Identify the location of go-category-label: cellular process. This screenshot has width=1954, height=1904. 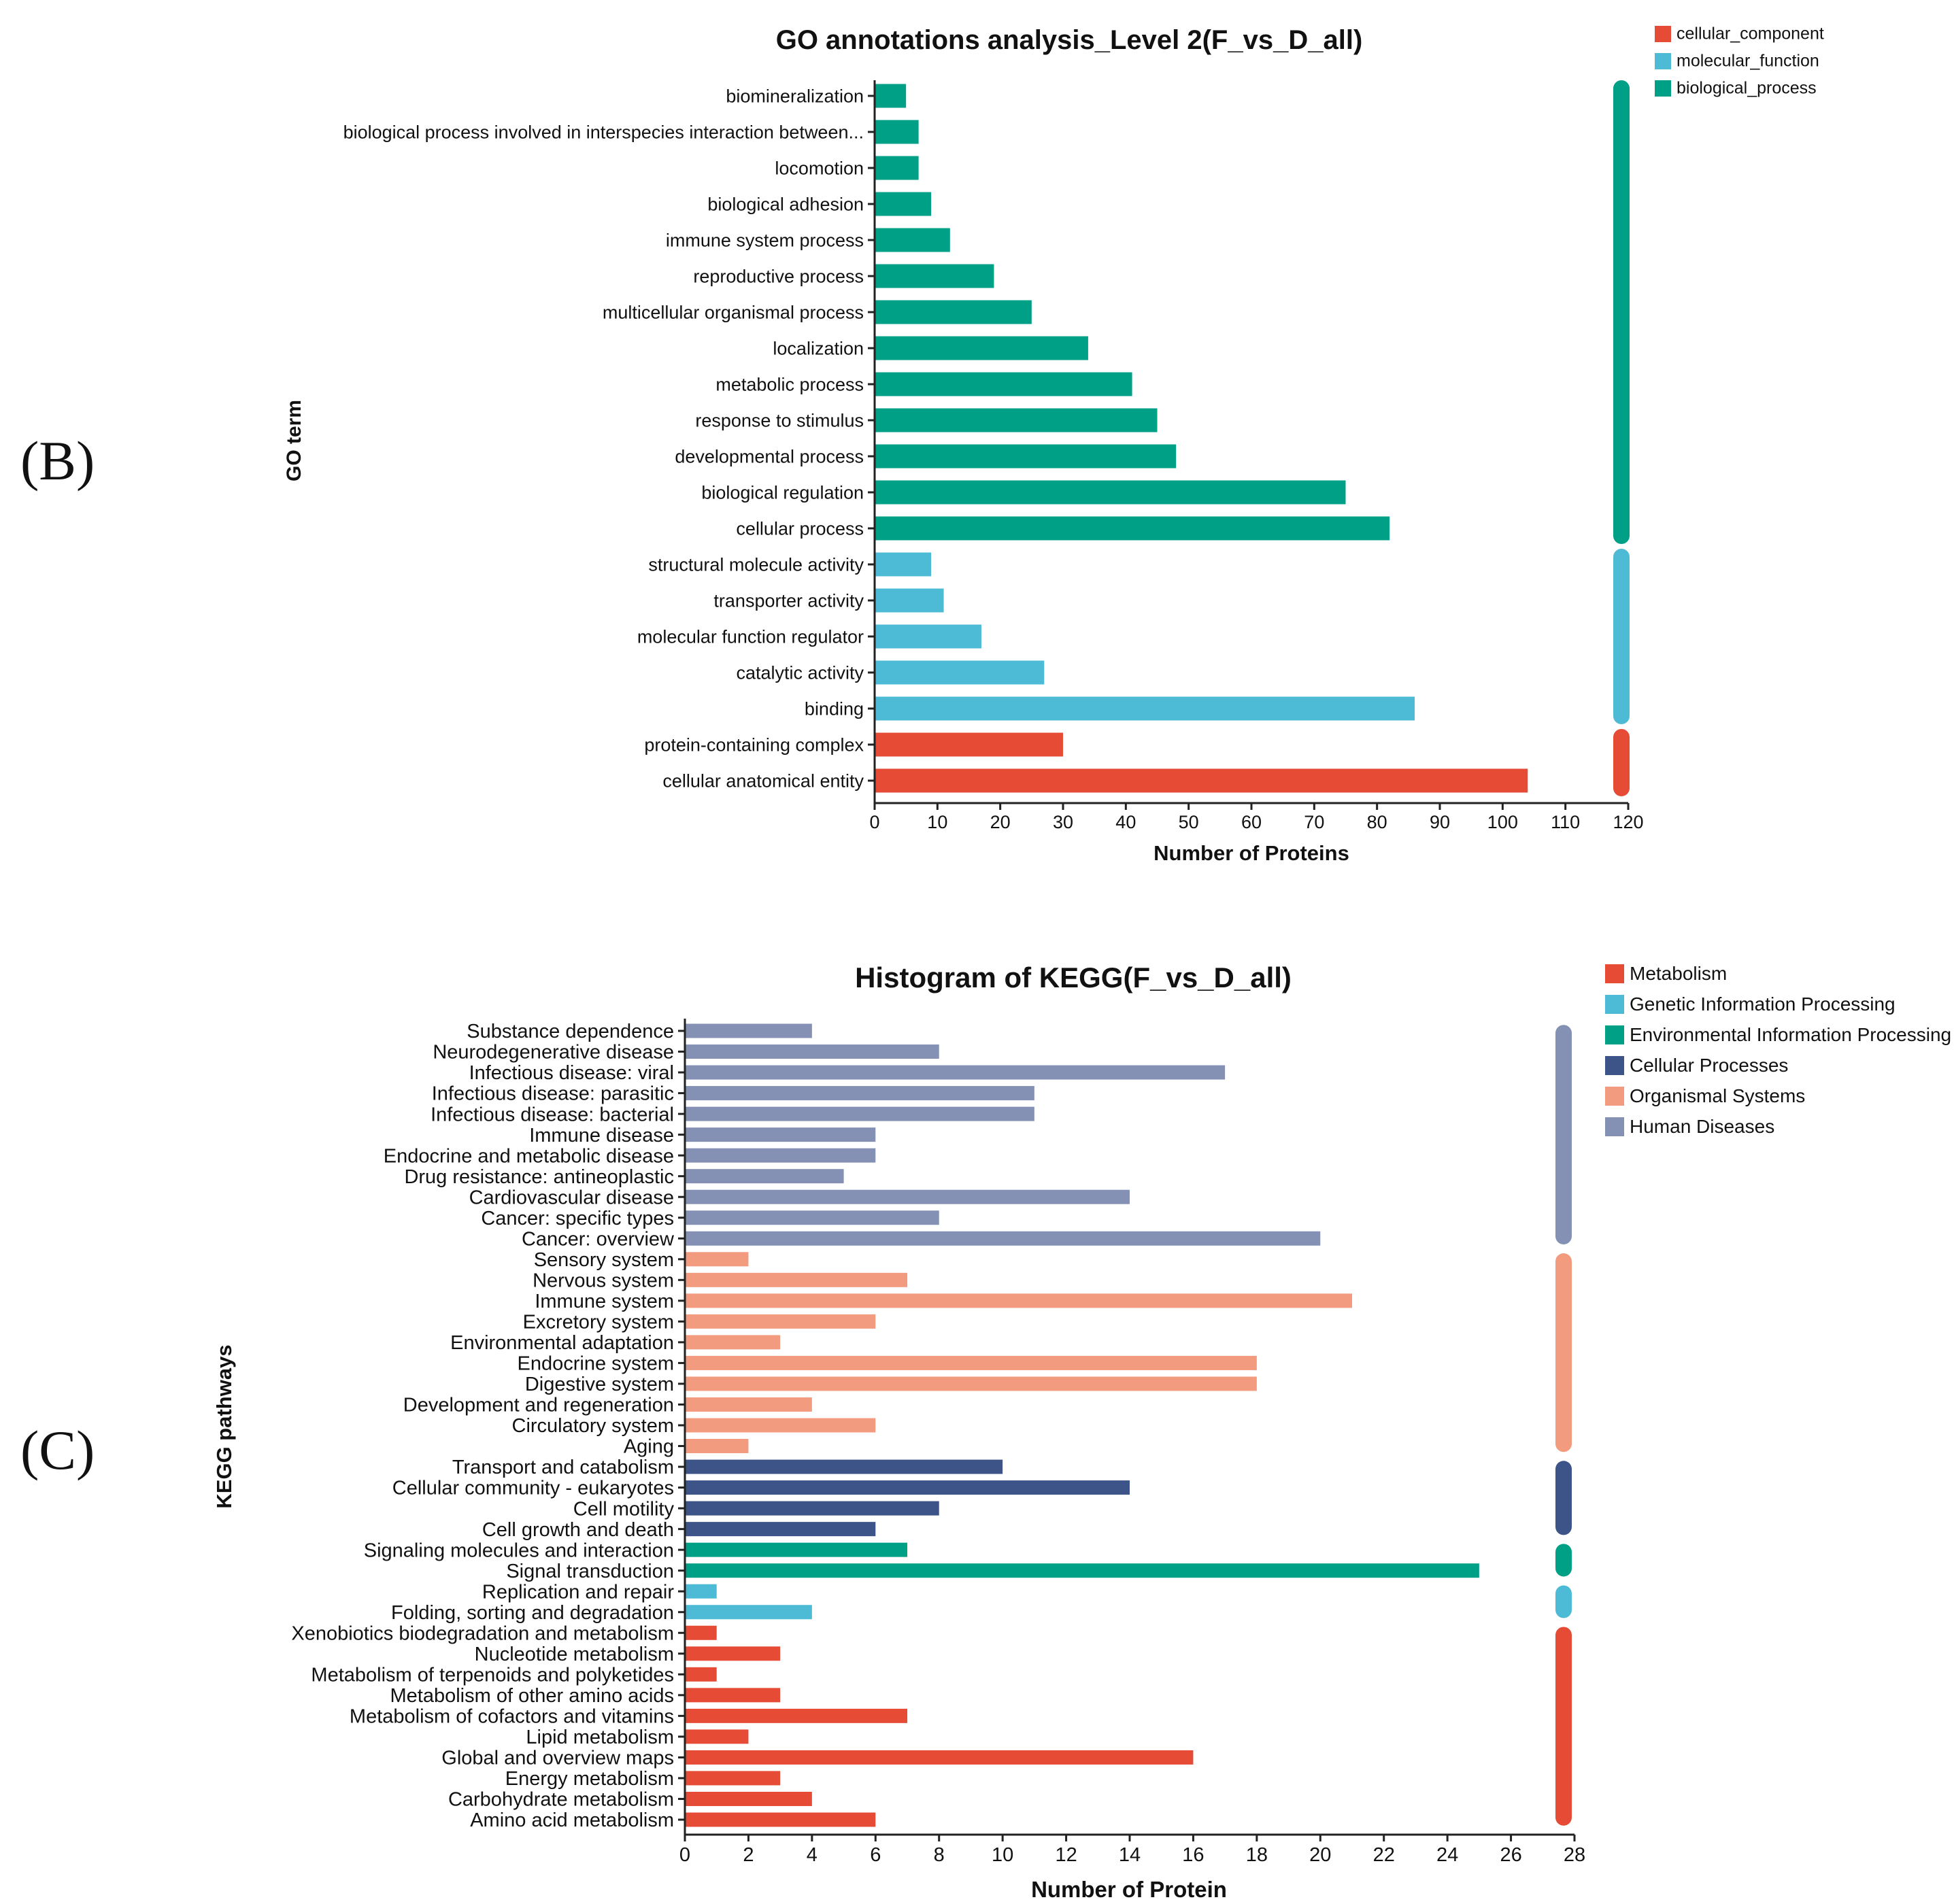
(800, 529).